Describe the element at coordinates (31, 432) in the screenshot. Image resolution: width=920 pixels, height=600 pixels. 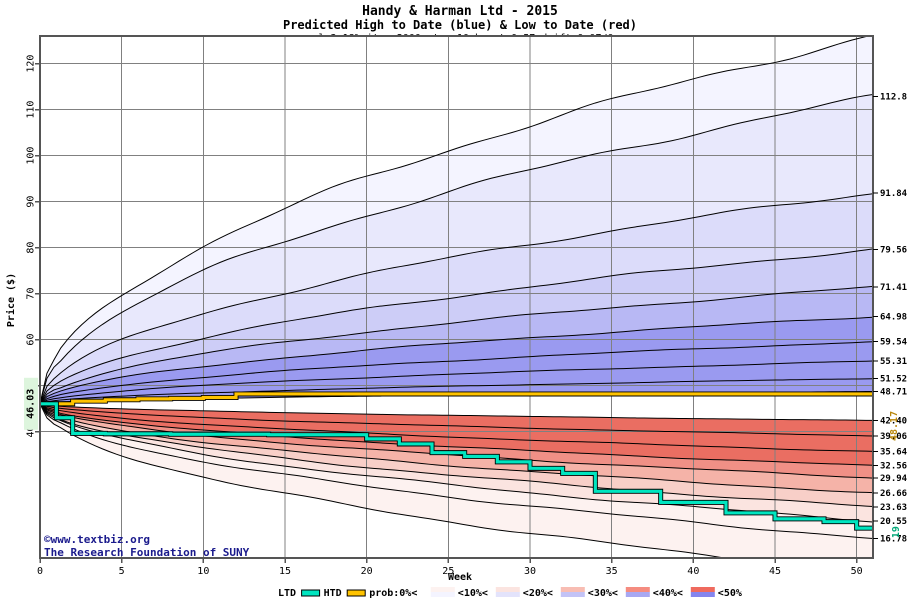
I see `y-tick-label-40: 40` at that location.